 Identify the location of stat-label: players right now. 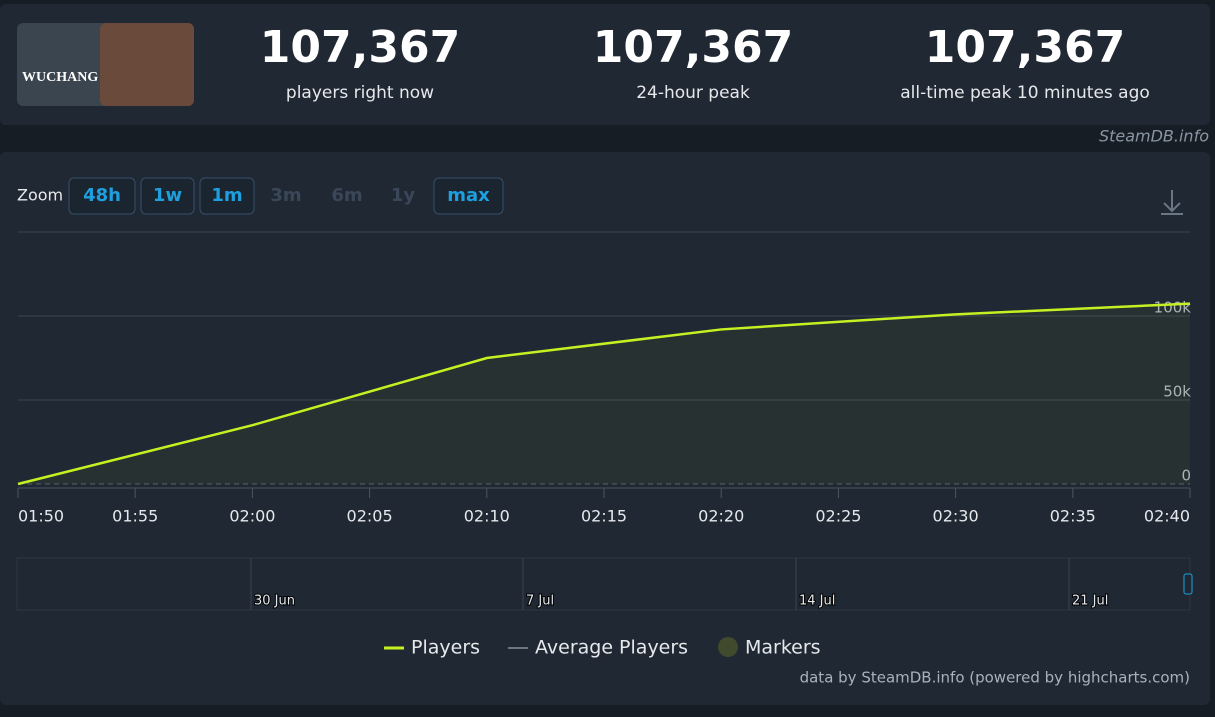
(360, 93).